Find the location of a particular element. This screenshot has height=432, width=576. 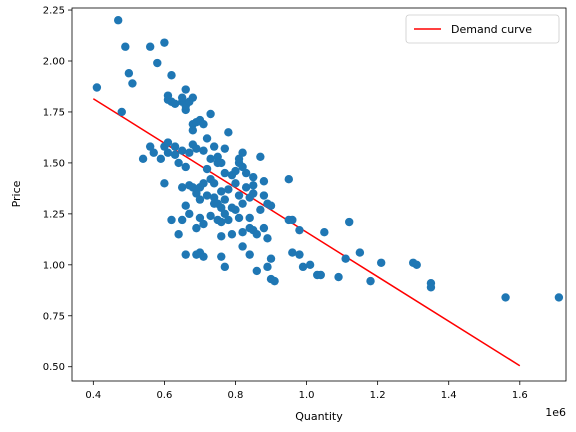

y-tick-label: 2.25 is located at coordinates (54, 11).